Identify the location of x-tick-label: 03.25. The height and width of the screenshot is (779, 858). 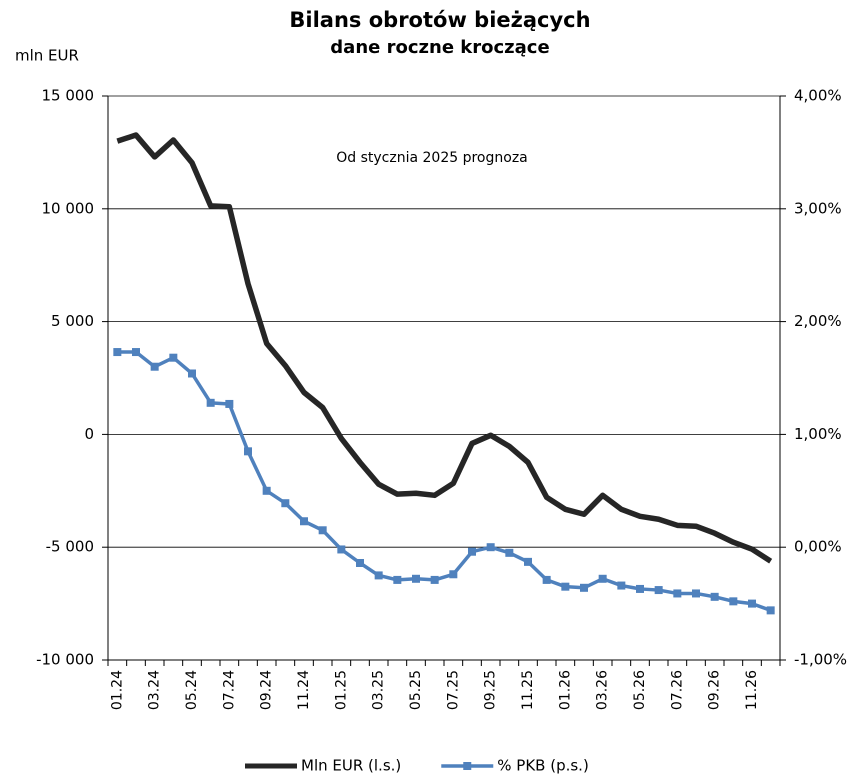
(379, 690).